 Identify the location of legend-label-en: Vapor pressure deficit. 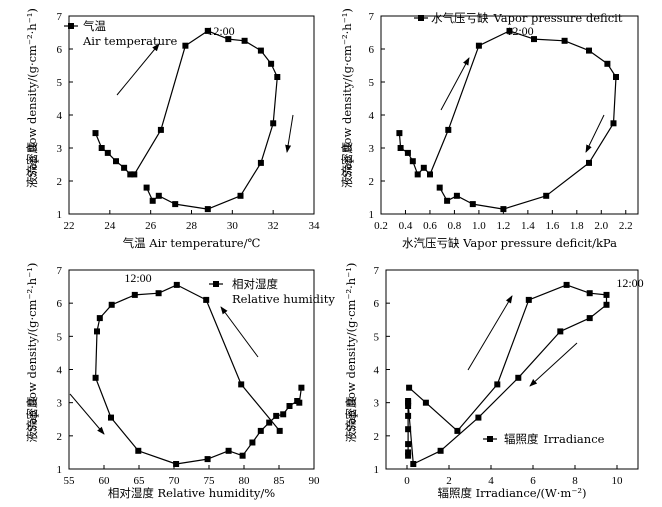
(558, 18).